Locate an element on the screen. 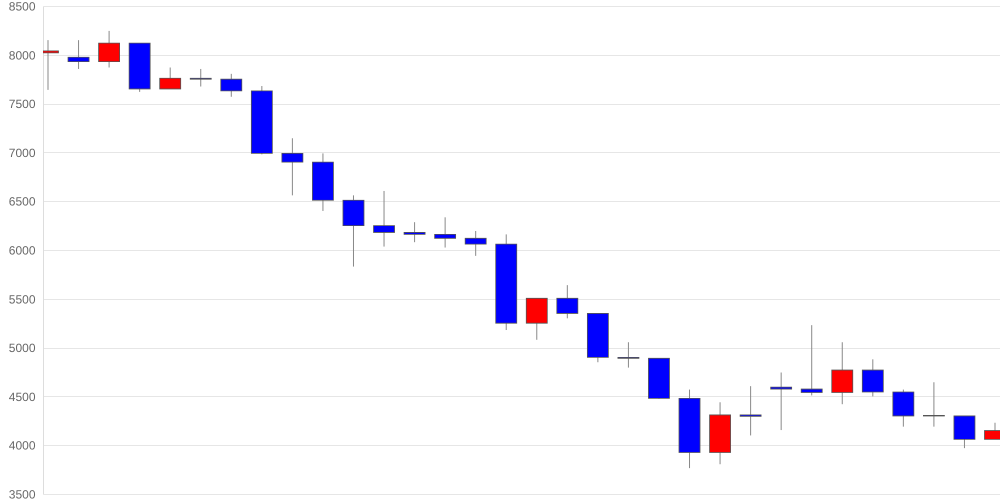 This screenshot has height=500, width=1000. y-tick-label: 7500 is located at coordinates (22, 104).